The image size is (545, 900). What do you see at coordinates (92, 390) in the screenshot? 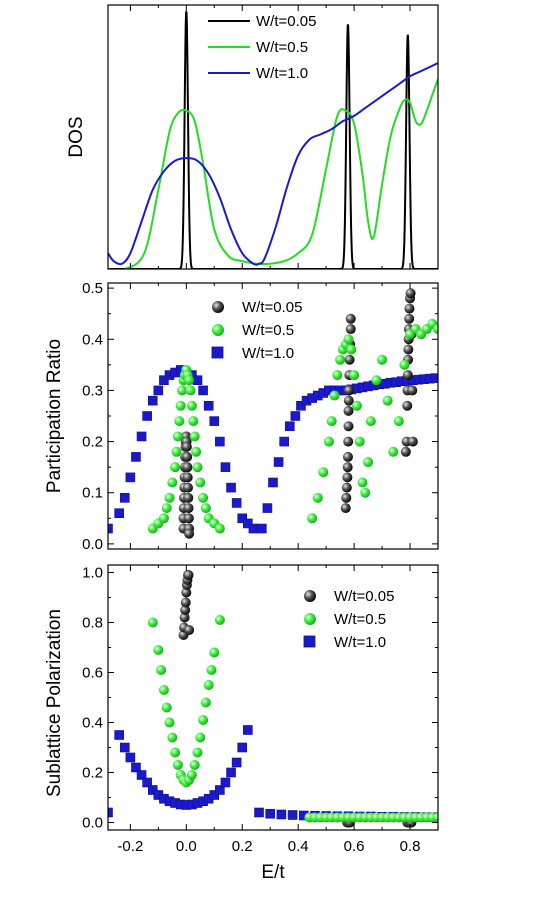
I see `pr-y-tick-label: 0.3` at bounding box center [92, 390].